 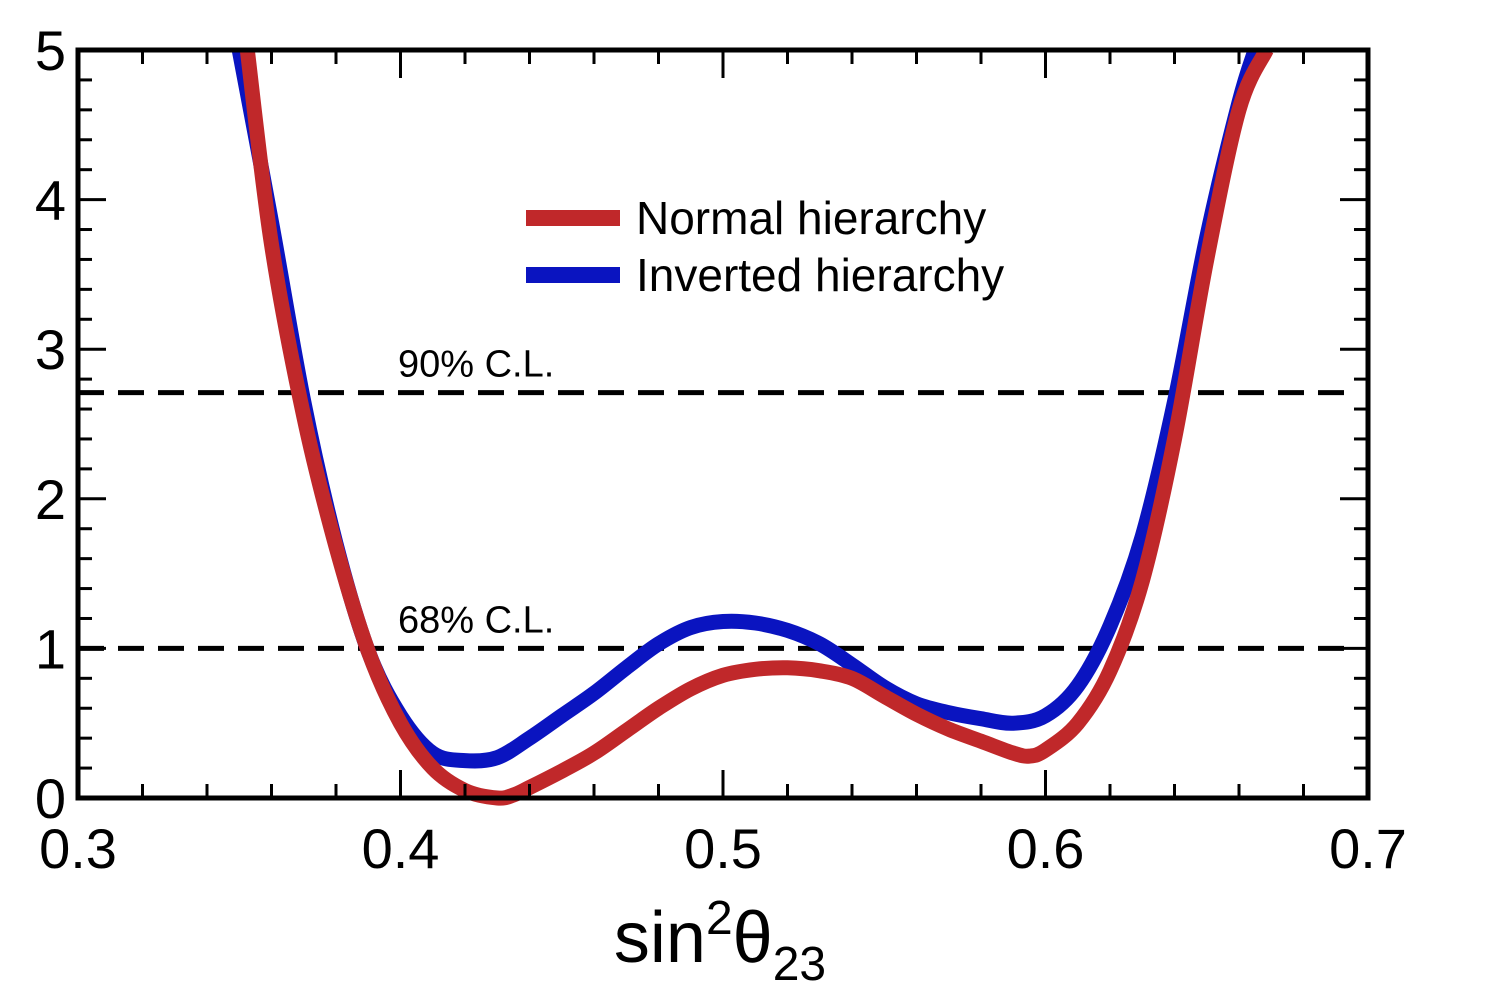 I want to click on y-tick-label: 1, so click(x=50, y=648).